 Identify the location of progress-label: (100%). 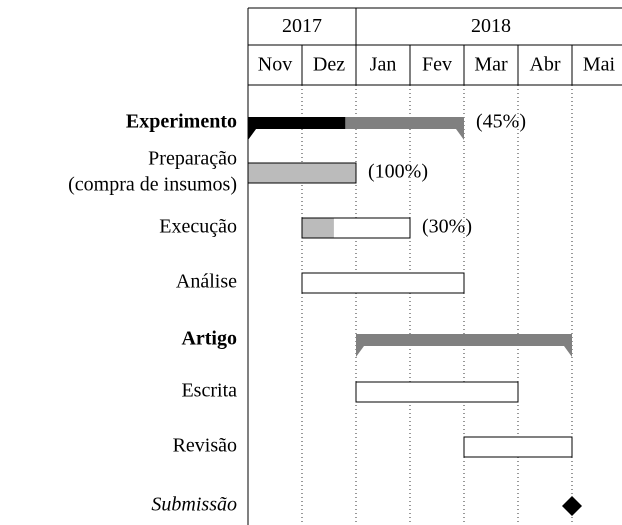
(398, 172).